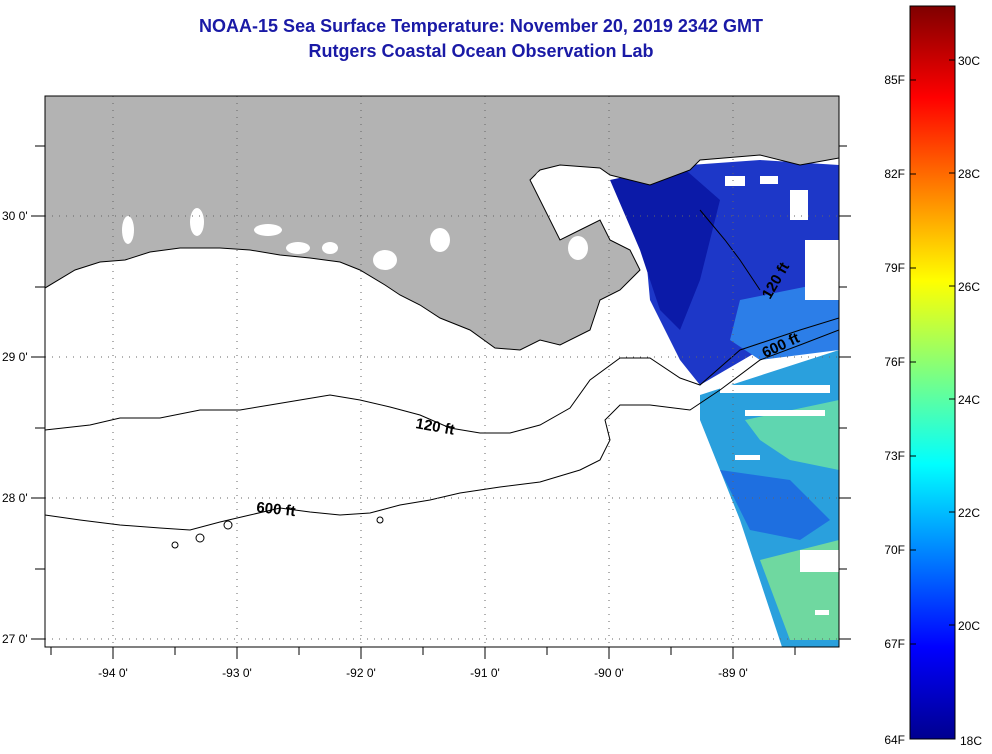  What do you see at coordinates (894, 550) in the screenshot?
I see `colorbar-f-label: 70F` at bounding box center [894, 550].